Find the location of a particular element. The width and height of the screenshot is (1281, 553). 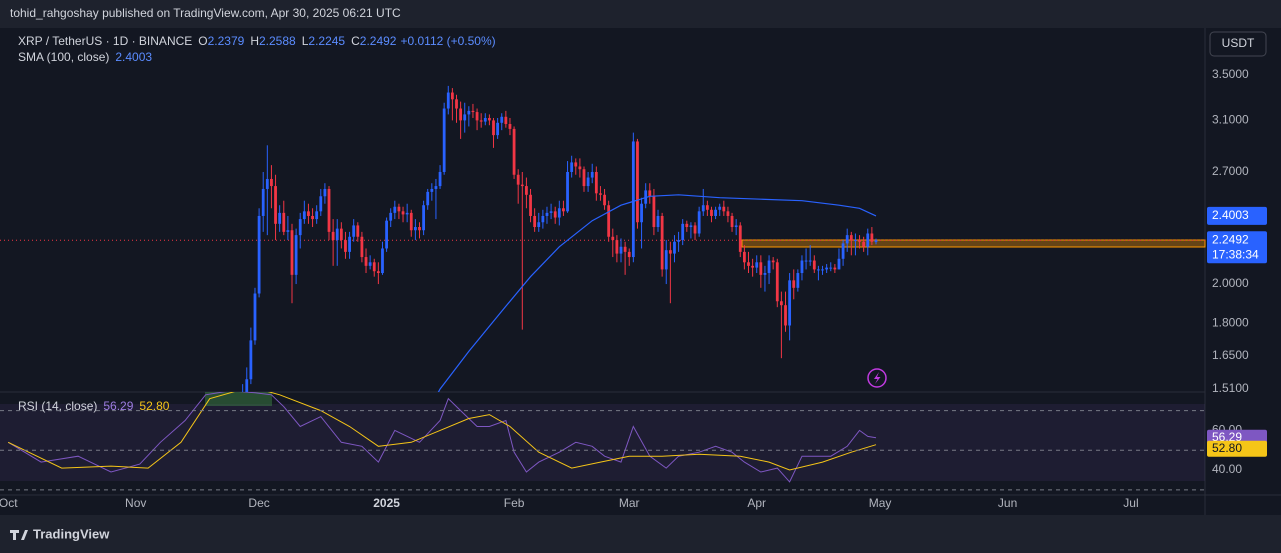

currency-button is located at coordinates (1238, 44).